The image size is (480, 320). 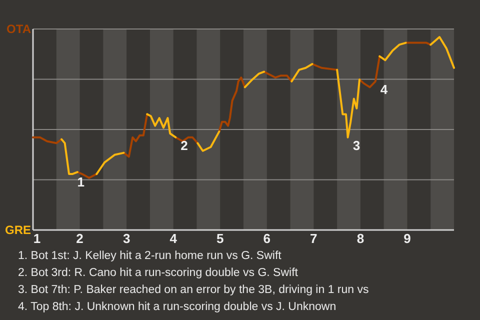 I want to click on text: 3. Bot 7th: P. Baker reached on an error by the 3B, driving in 1 run vs, so click(x=193, y=290).